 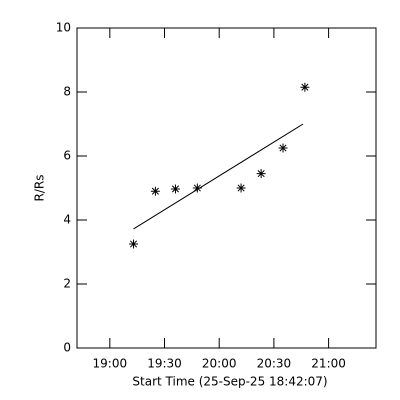 I want to click on y-tick-label: 4, so click(x=67, y=220).